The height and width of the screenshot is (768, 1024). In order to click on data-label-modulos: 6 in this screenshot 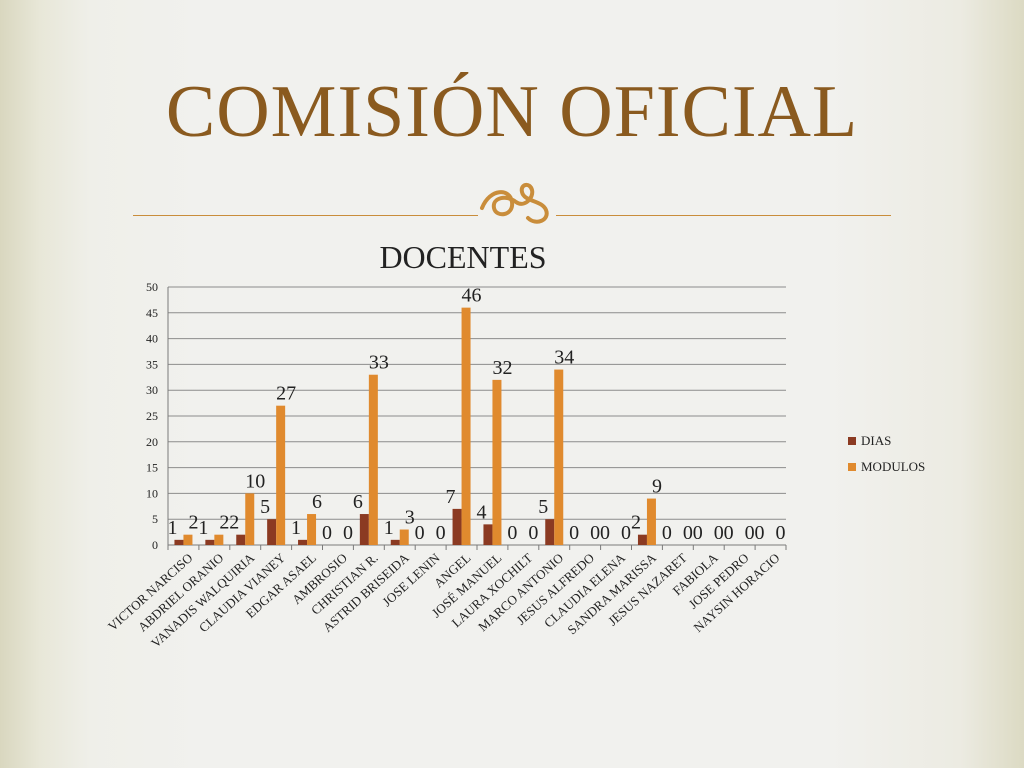, I will do `click(317, 502)`.